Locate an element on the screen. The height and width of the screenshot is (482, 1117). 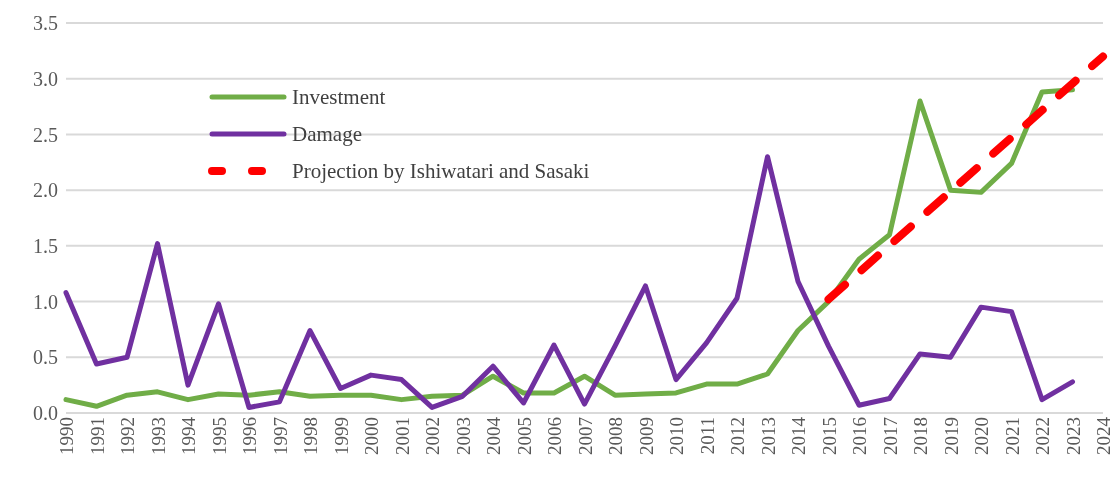
x-tick-label: 2020 is located at coordinates (982, 436).